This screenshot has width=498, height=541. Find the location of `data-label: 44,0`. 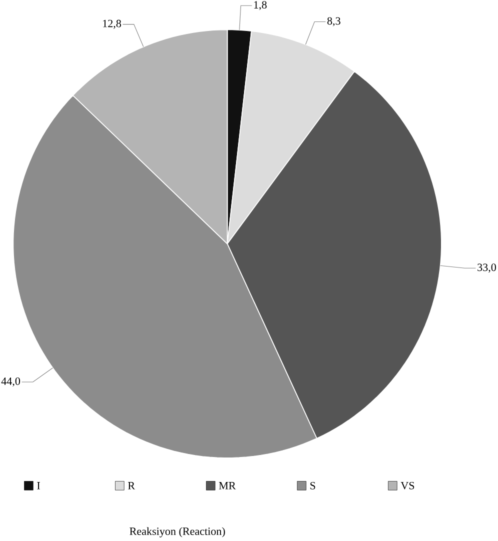

data-label: 44,0 is located at coordinates (11, 382).